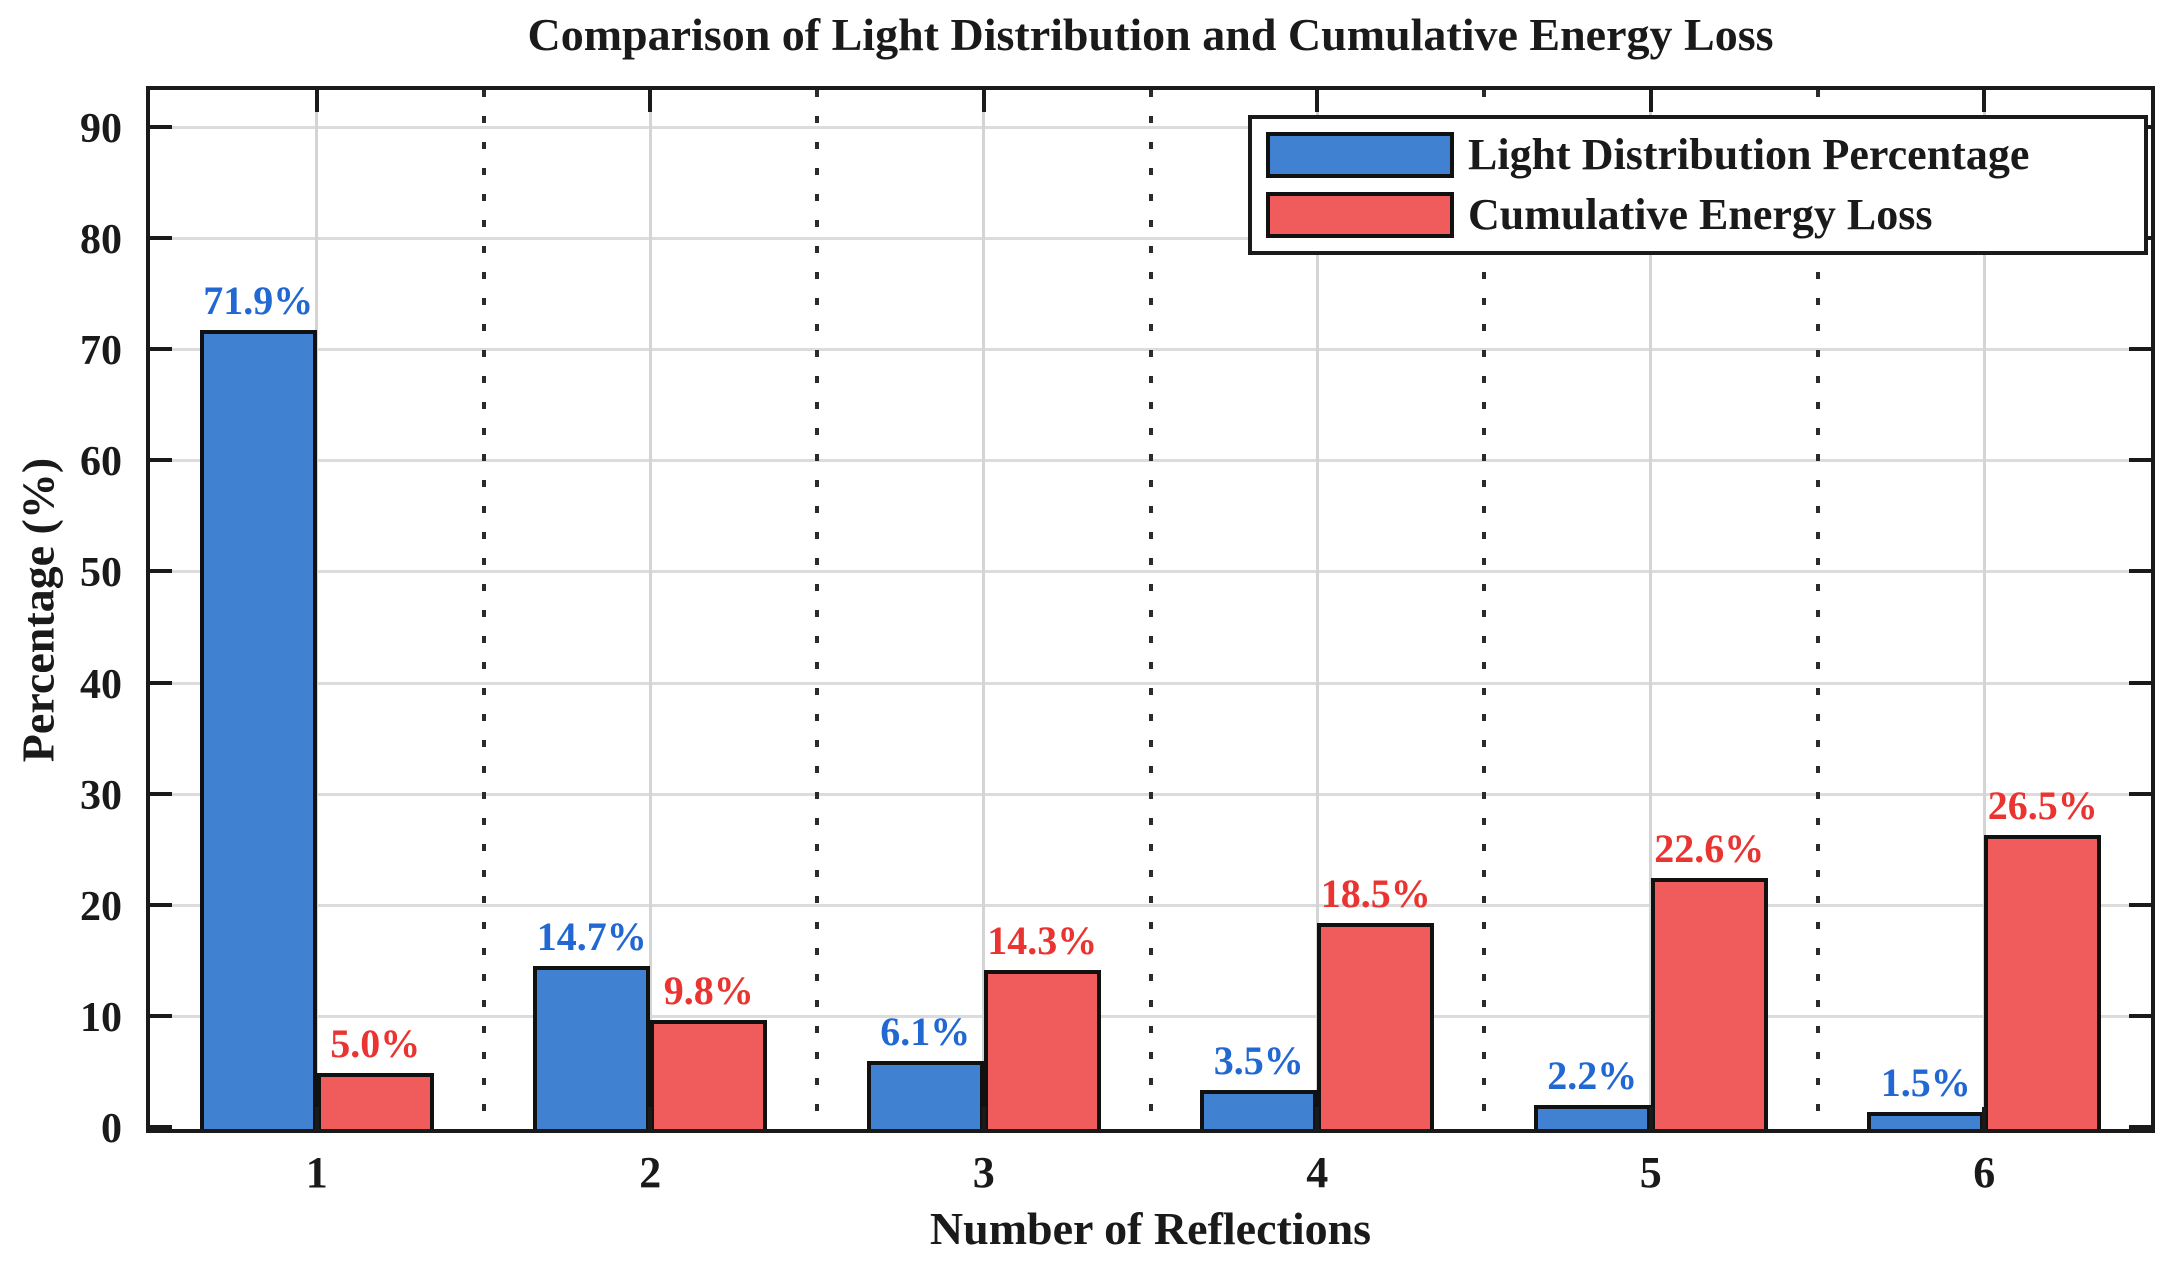 The width and height of the screenshot is (2172, 1276). I want to click on x-tick-label: 4, so click(1317, 1172).